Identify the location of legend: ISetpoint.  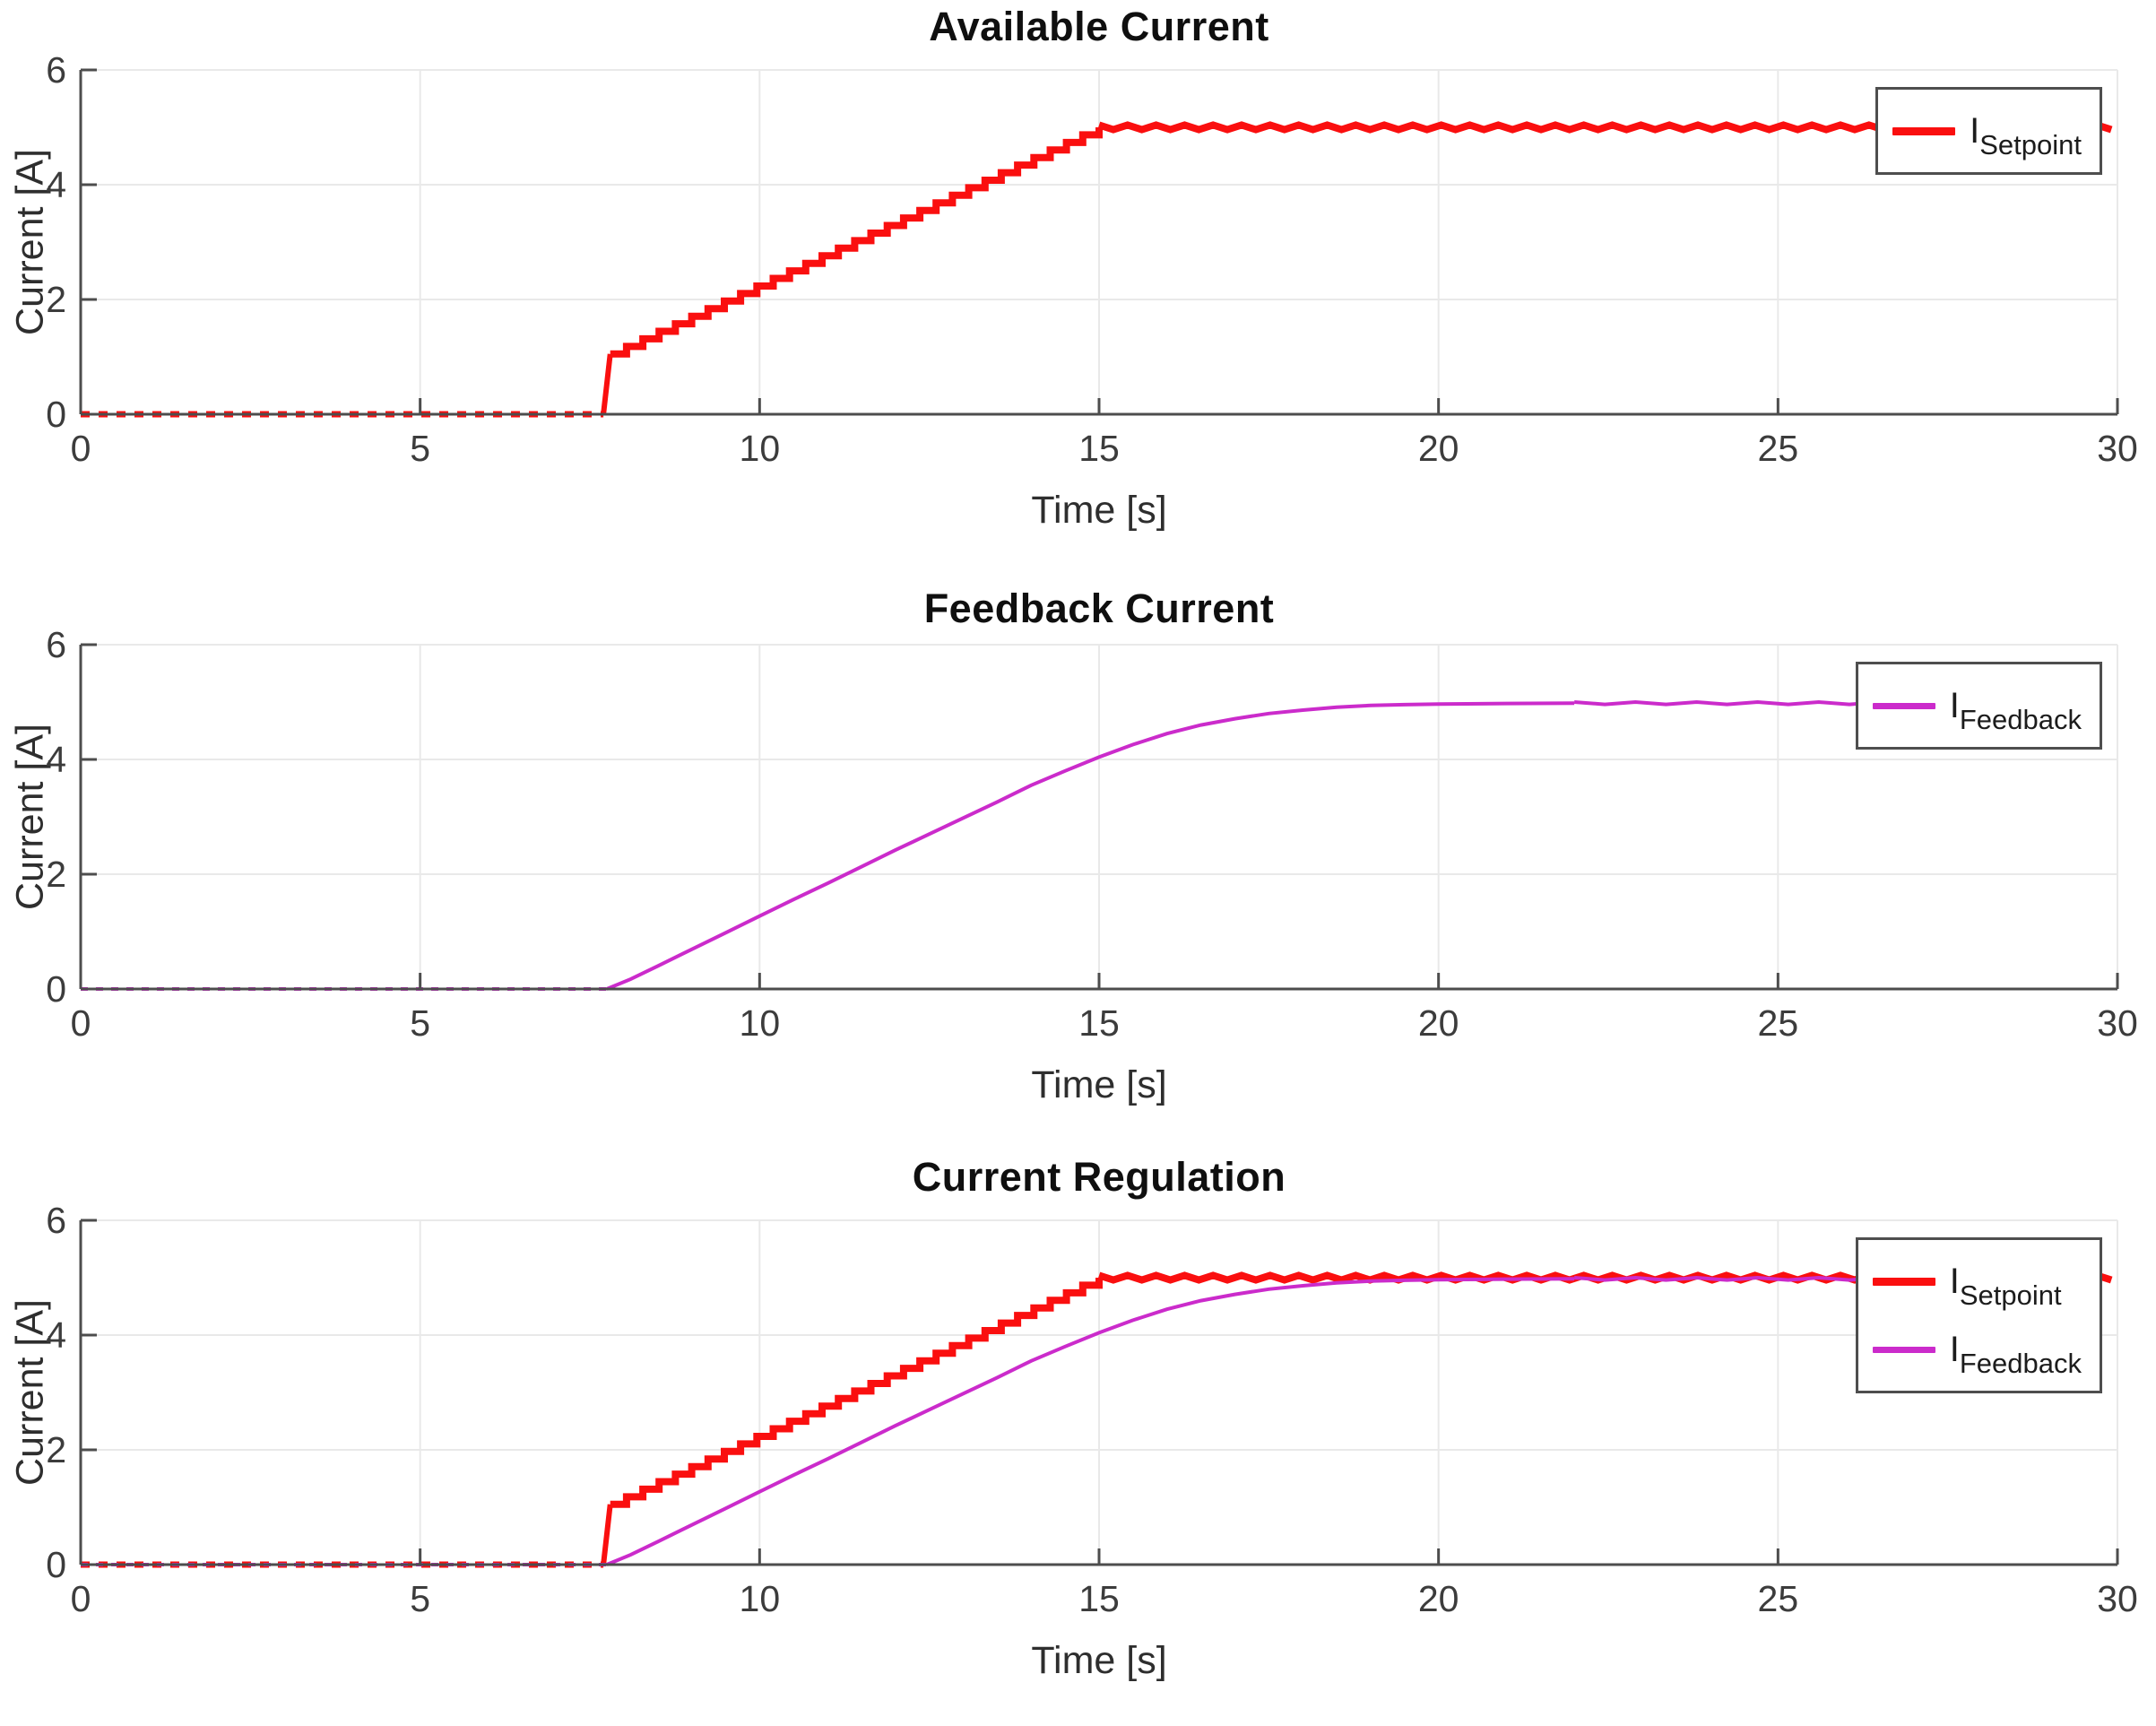
(1989, 131).